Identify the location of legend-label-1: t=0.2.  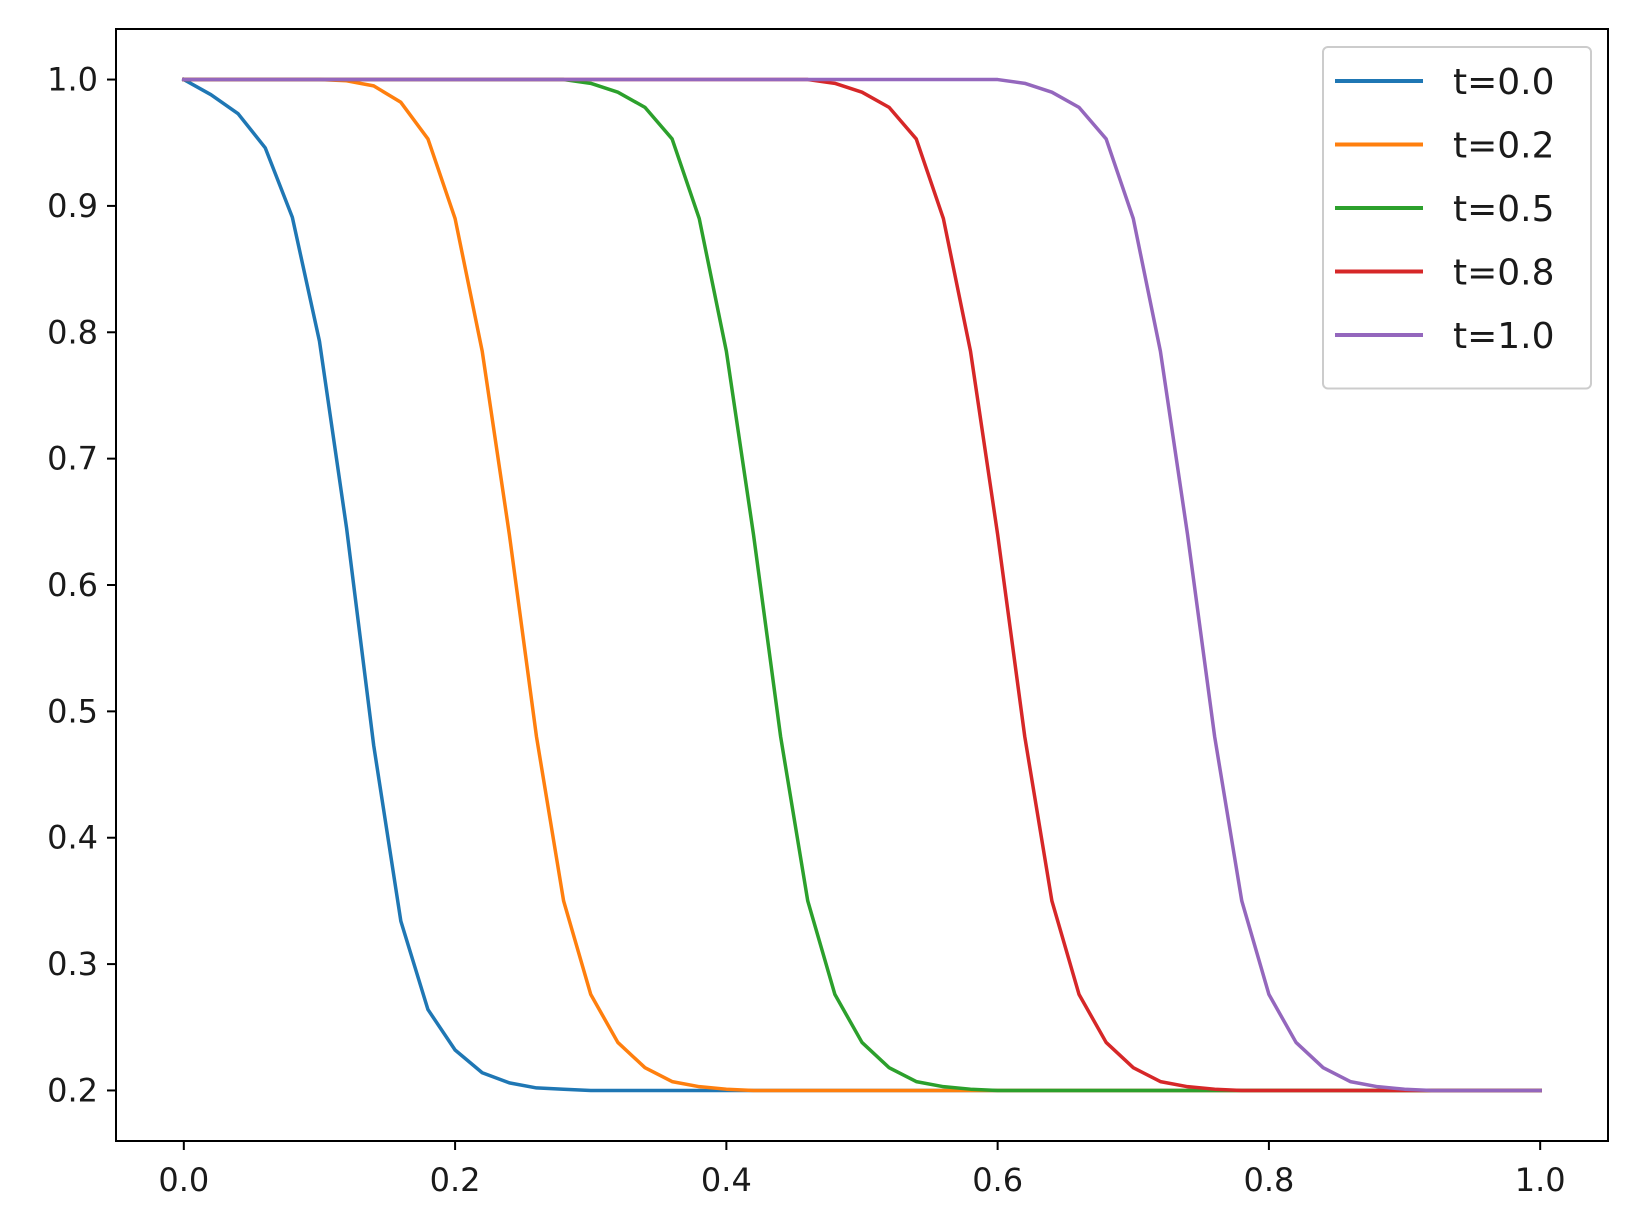
(1504, 146).